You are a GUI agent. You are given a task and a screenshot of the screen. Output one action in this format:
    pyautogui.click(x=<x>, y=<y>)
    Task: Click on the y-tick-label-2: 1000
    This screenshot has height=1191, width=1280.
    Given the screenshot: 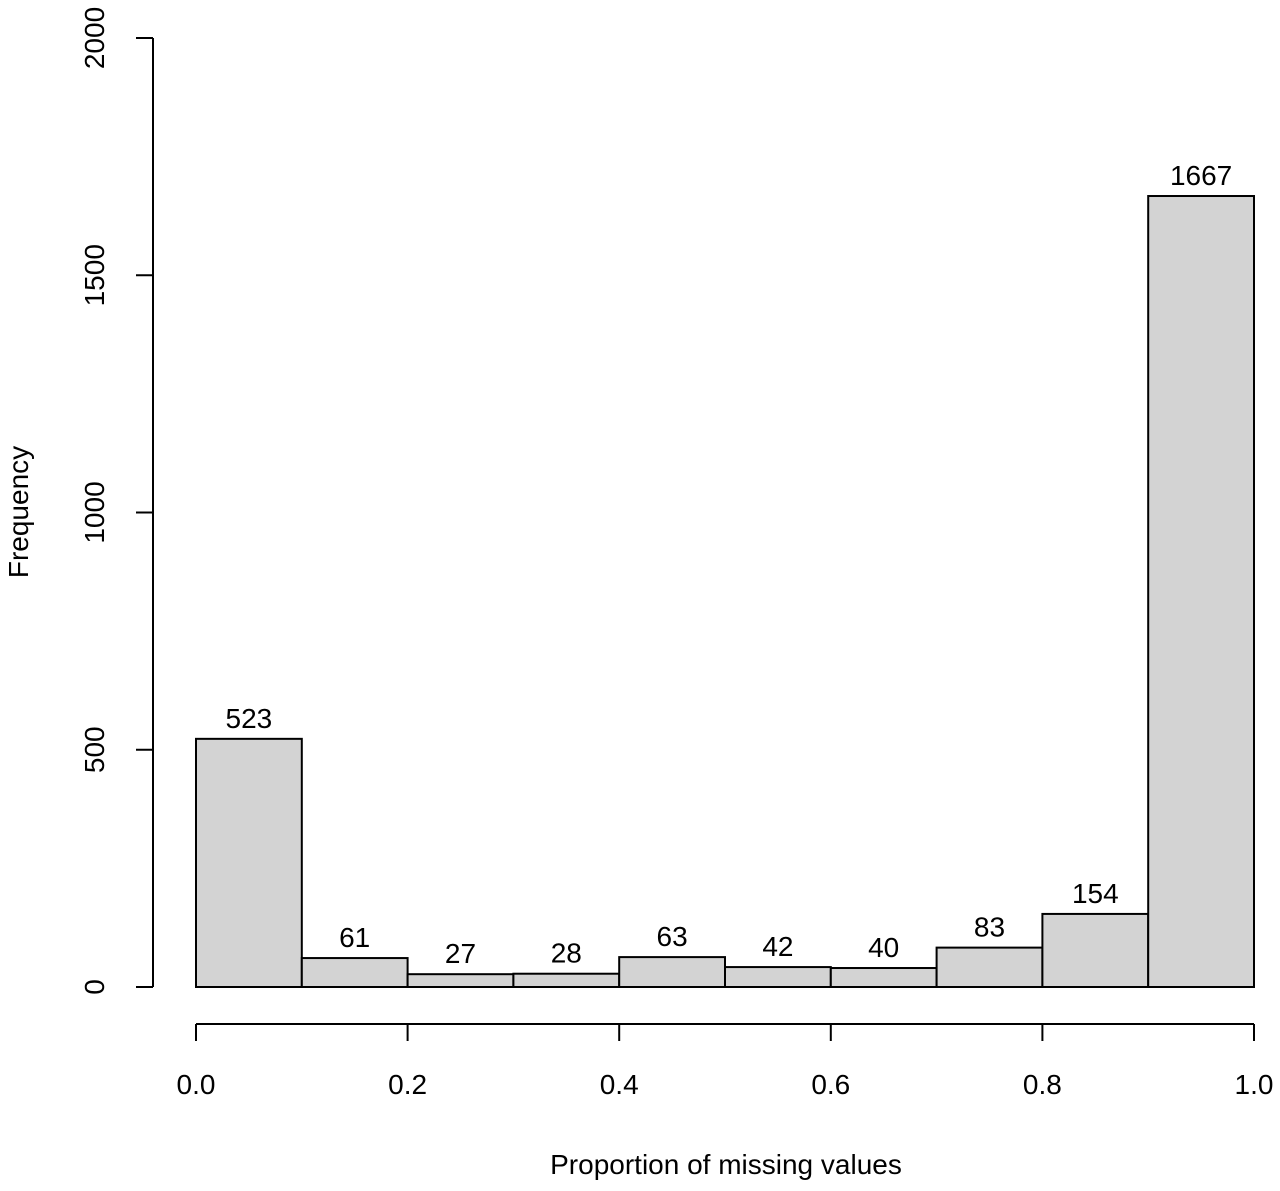 What is the action you would take?
    pyautogui.click(x=94, y=512)
    